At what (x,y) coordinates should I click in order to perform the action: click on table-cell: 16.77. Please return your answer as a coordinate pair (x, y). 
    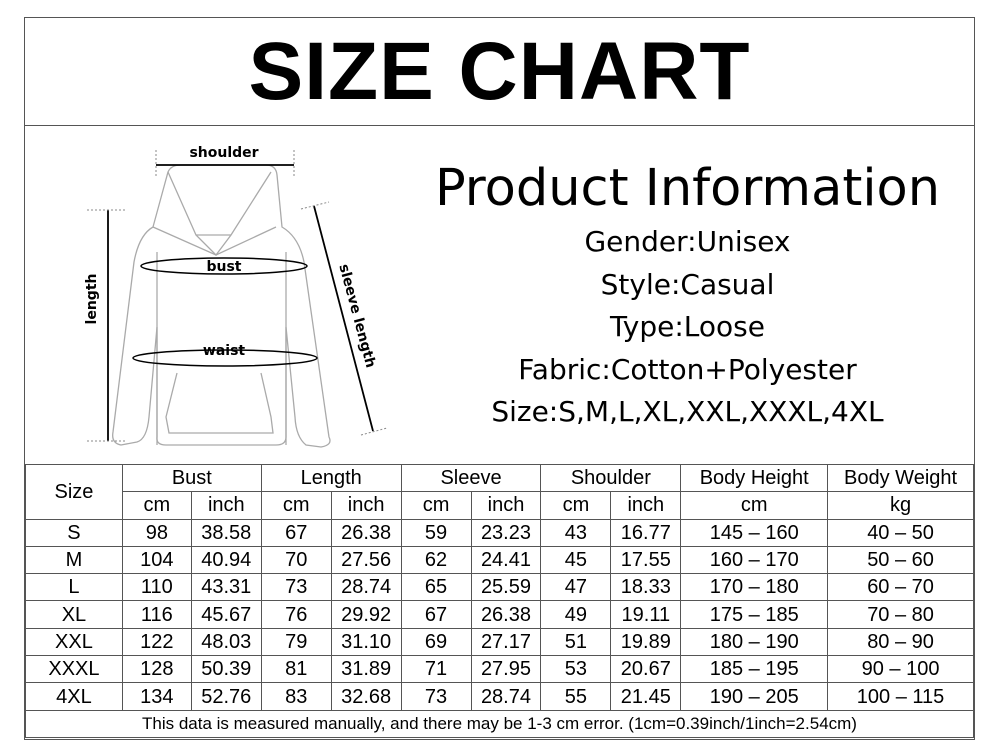
    Looking at the image, I should click on (646, 532).